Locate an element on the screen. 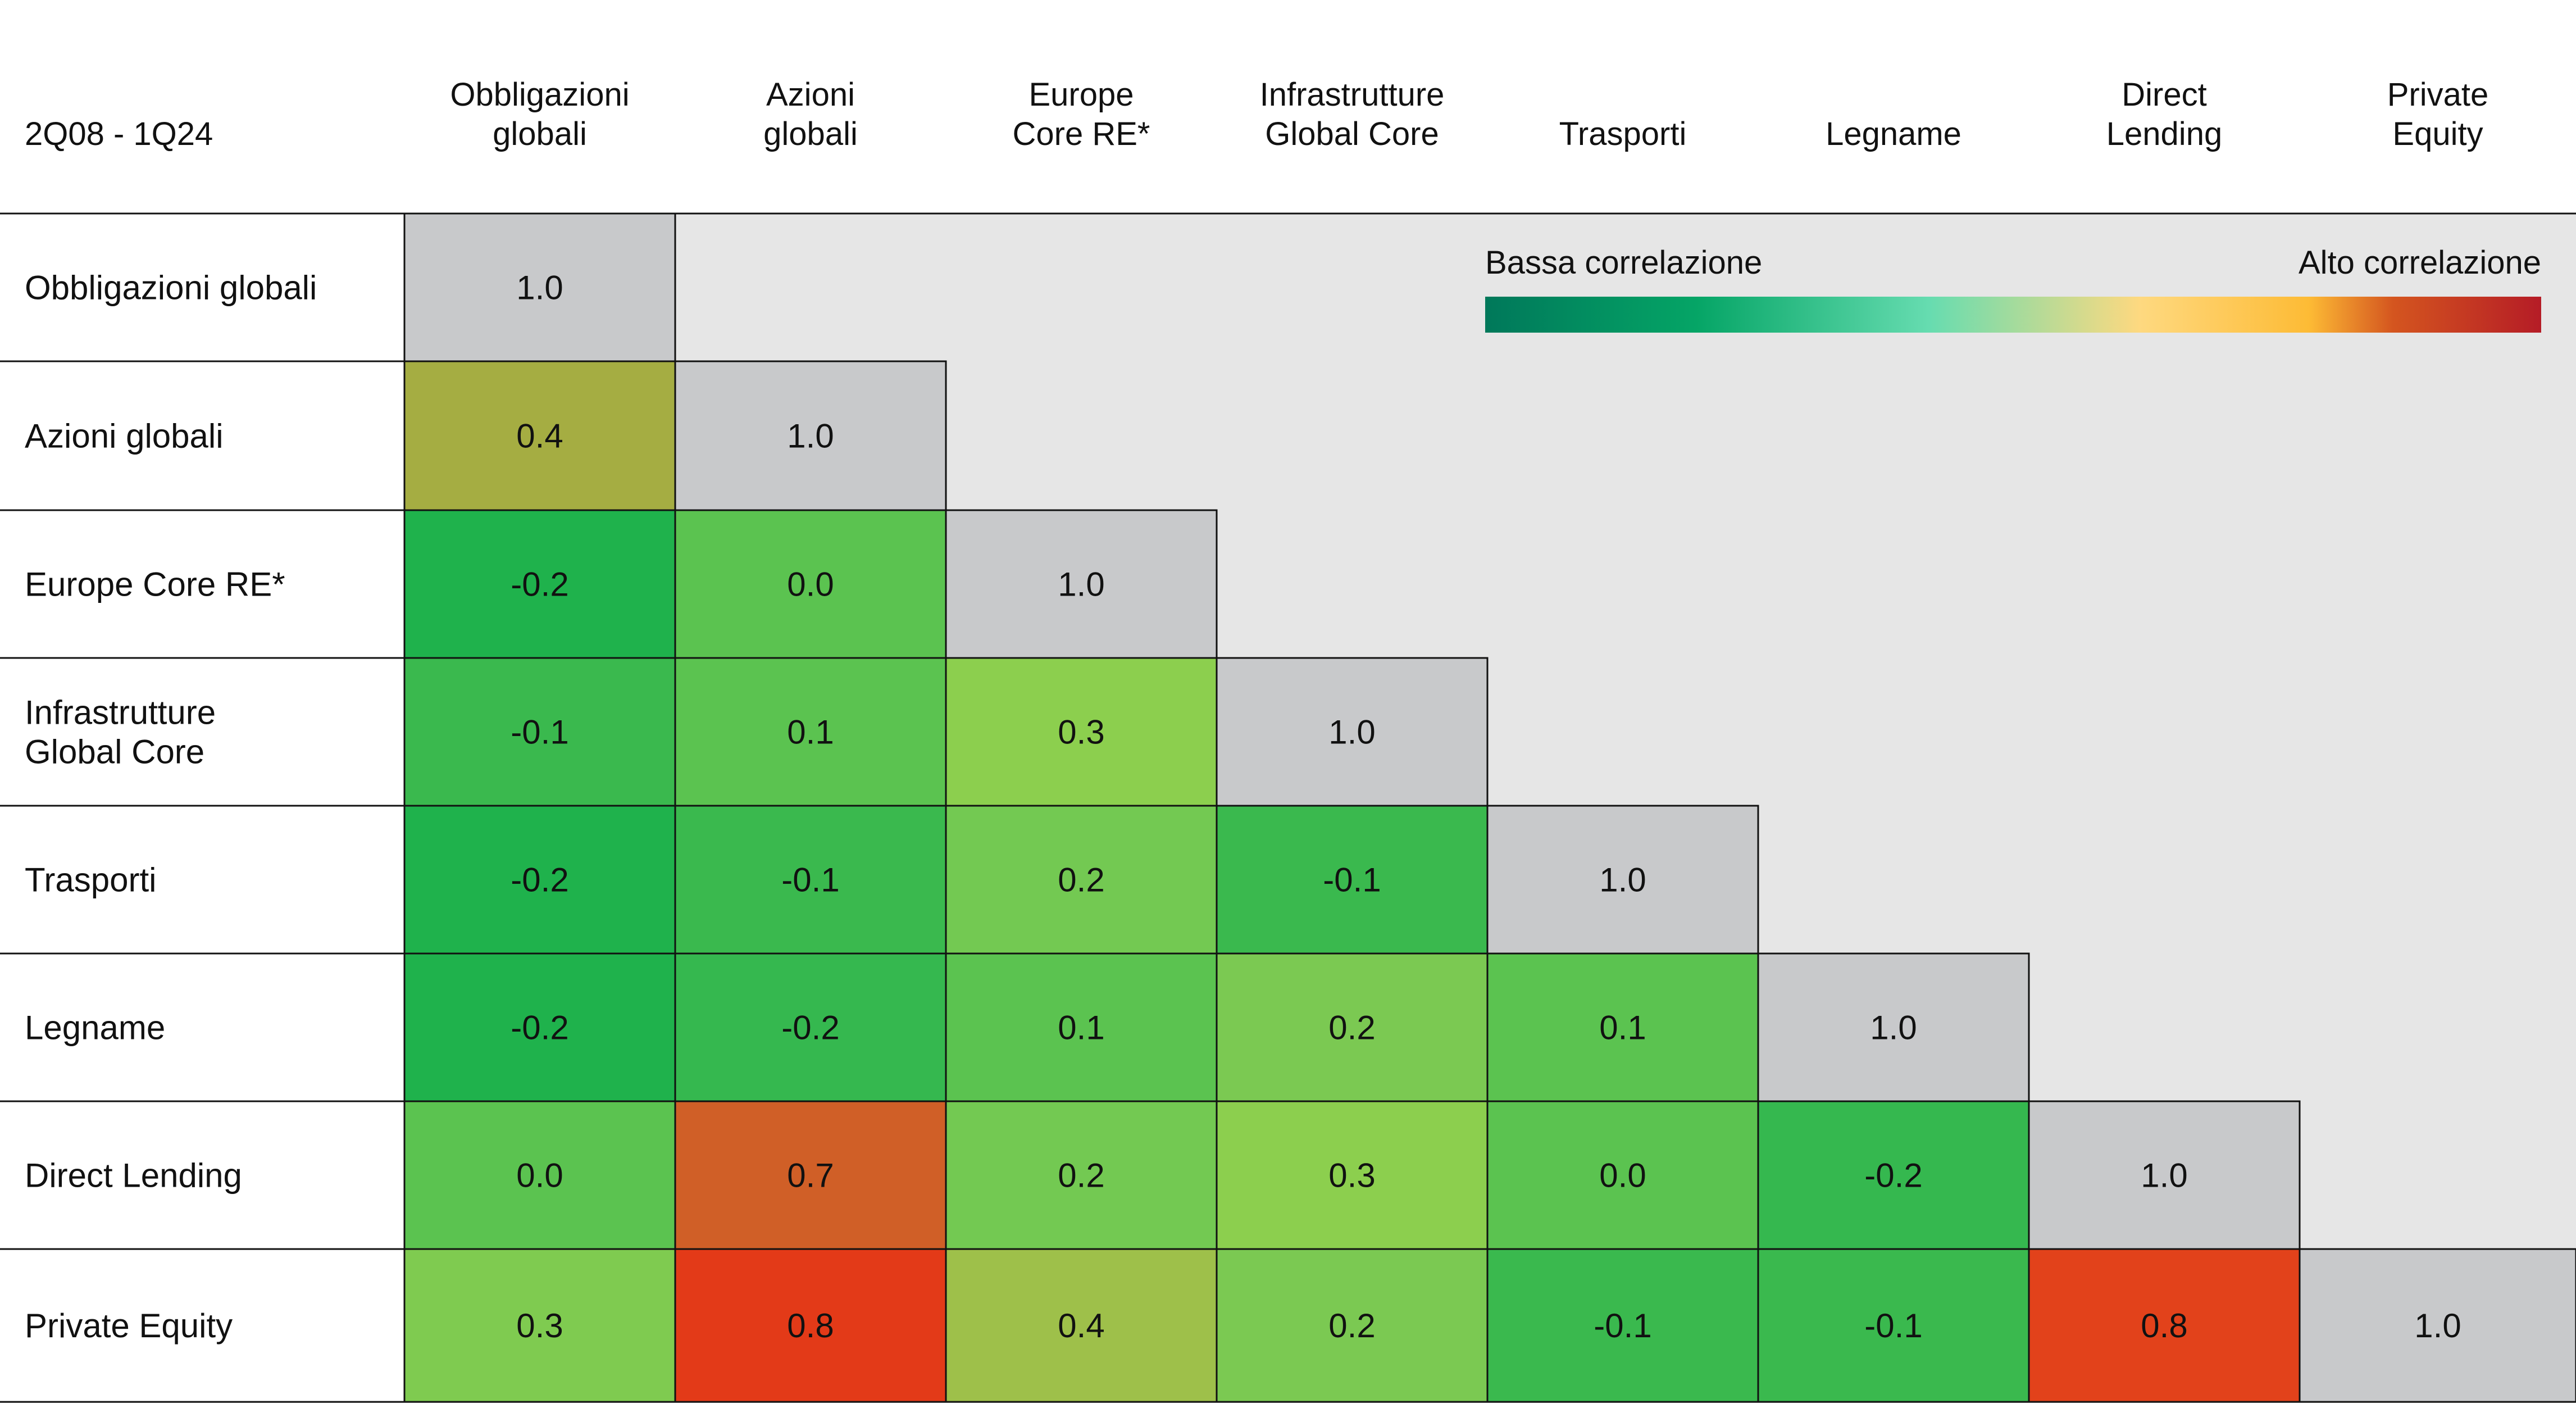  cell-value: 0.7 is located at coordinates (810, 1176).